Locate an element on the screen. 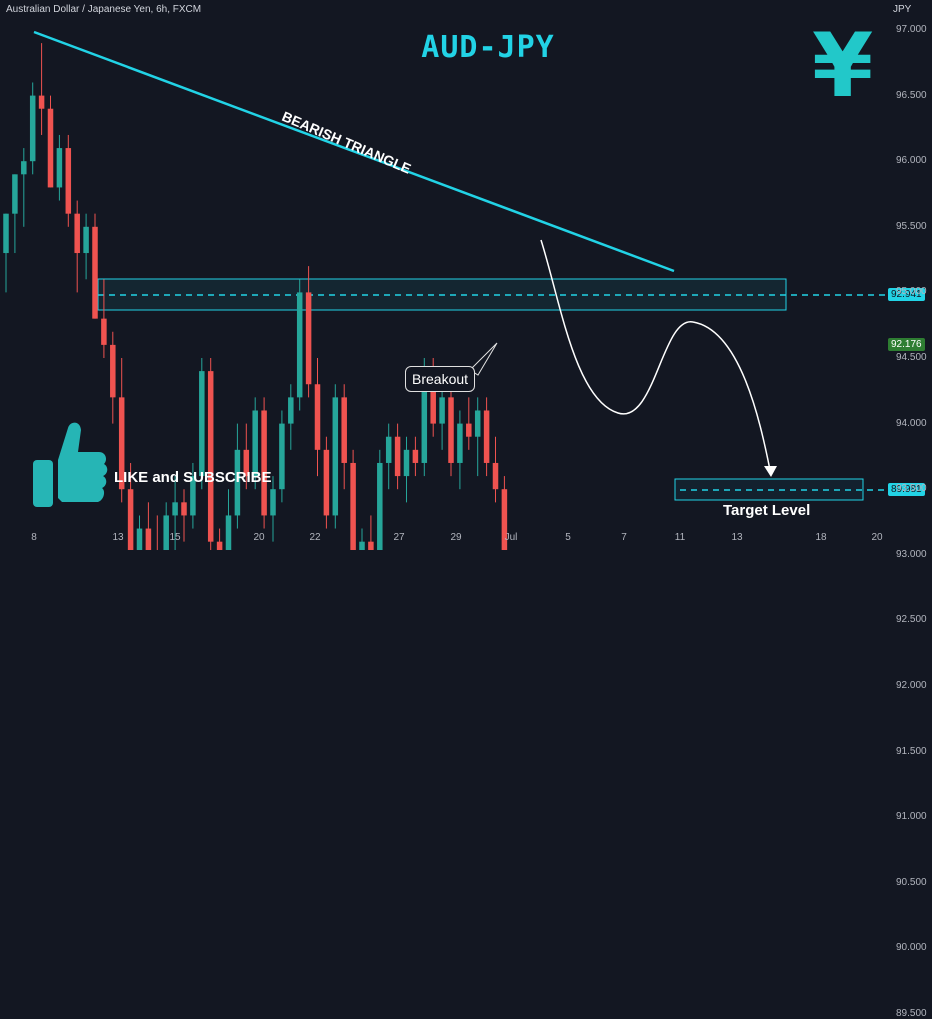  x-tick-label: 11 is located at coordinates (680, 537).